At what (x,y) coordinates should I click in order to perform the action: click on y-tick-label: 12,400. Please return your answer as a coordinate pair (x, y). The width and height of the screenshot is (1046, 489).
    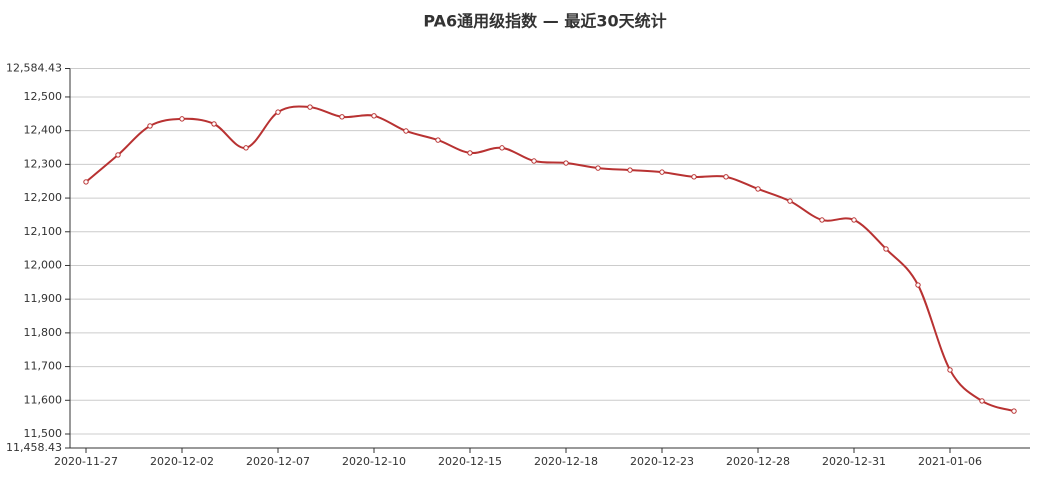
    Looking at the image, I should click on (43, 130).